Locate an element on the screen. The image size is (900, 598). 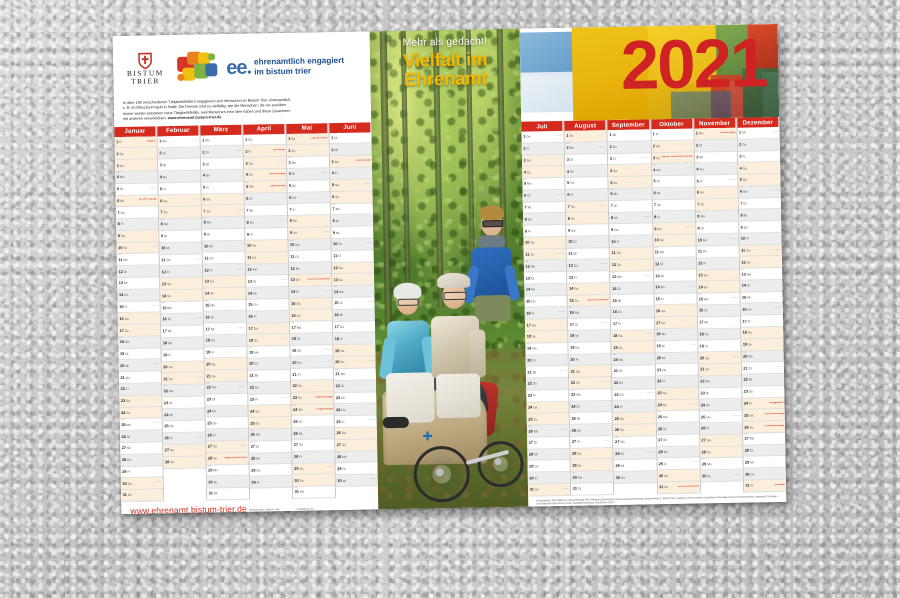
calendar-day: 29 So is located at coordinates (592, 466).